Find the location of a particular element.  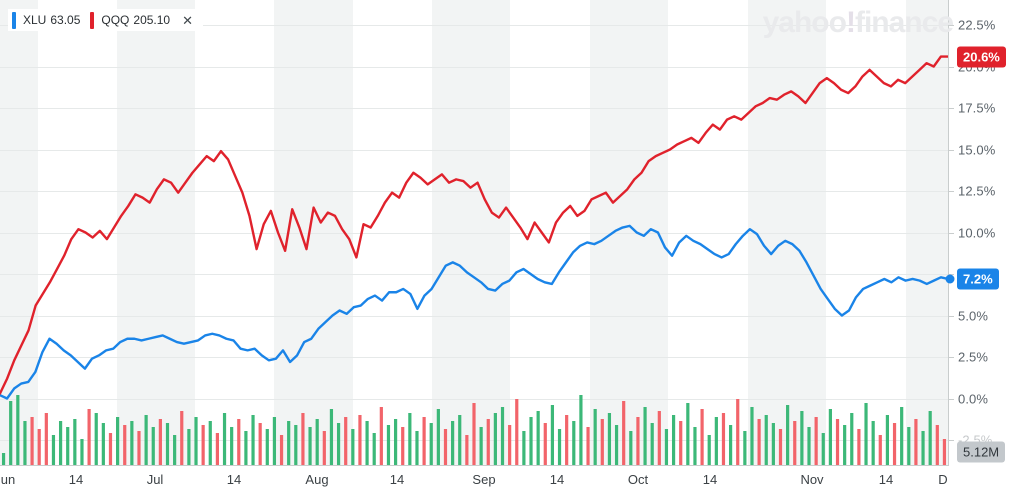

y-tick-label: 15.0% is located at coordinates (977, 149).